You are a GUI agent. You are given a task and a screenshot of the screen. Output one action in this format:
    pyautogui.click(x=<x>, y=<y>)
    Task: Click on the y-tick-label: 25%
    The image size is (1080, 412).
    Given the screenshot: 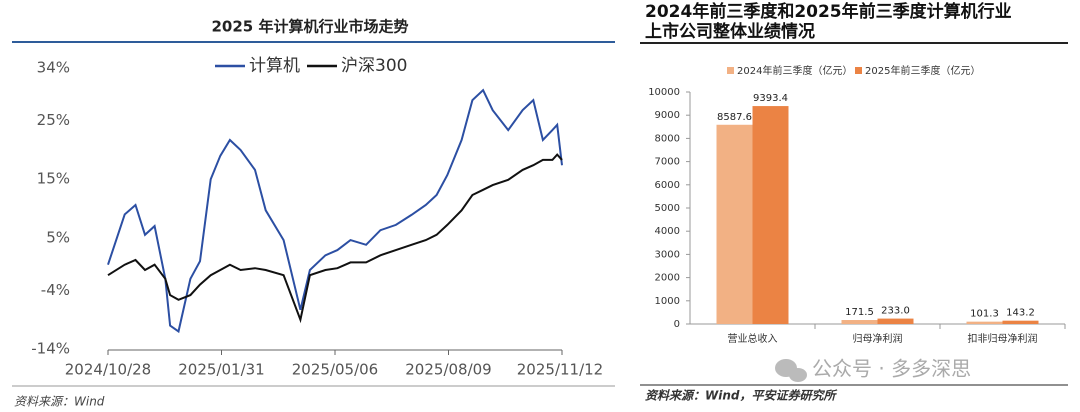 What is the action you would take?
    pyautogui.click(x=53, y=120)
    